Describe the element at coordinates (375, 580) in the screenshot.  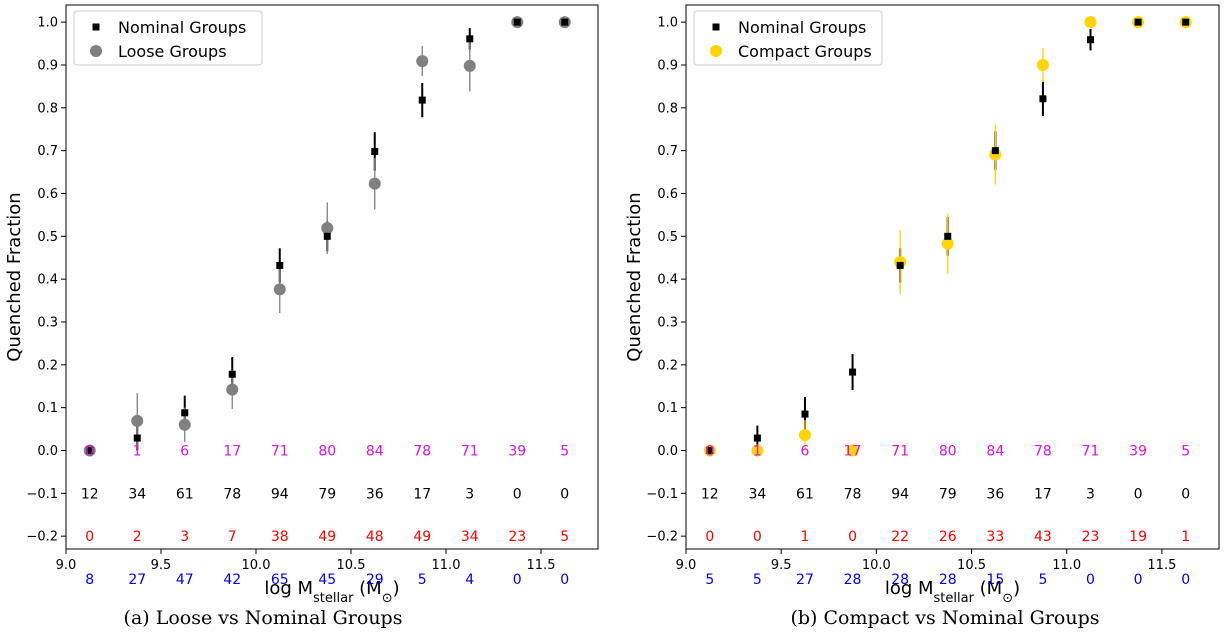
I see `count-label: 29` at that location.